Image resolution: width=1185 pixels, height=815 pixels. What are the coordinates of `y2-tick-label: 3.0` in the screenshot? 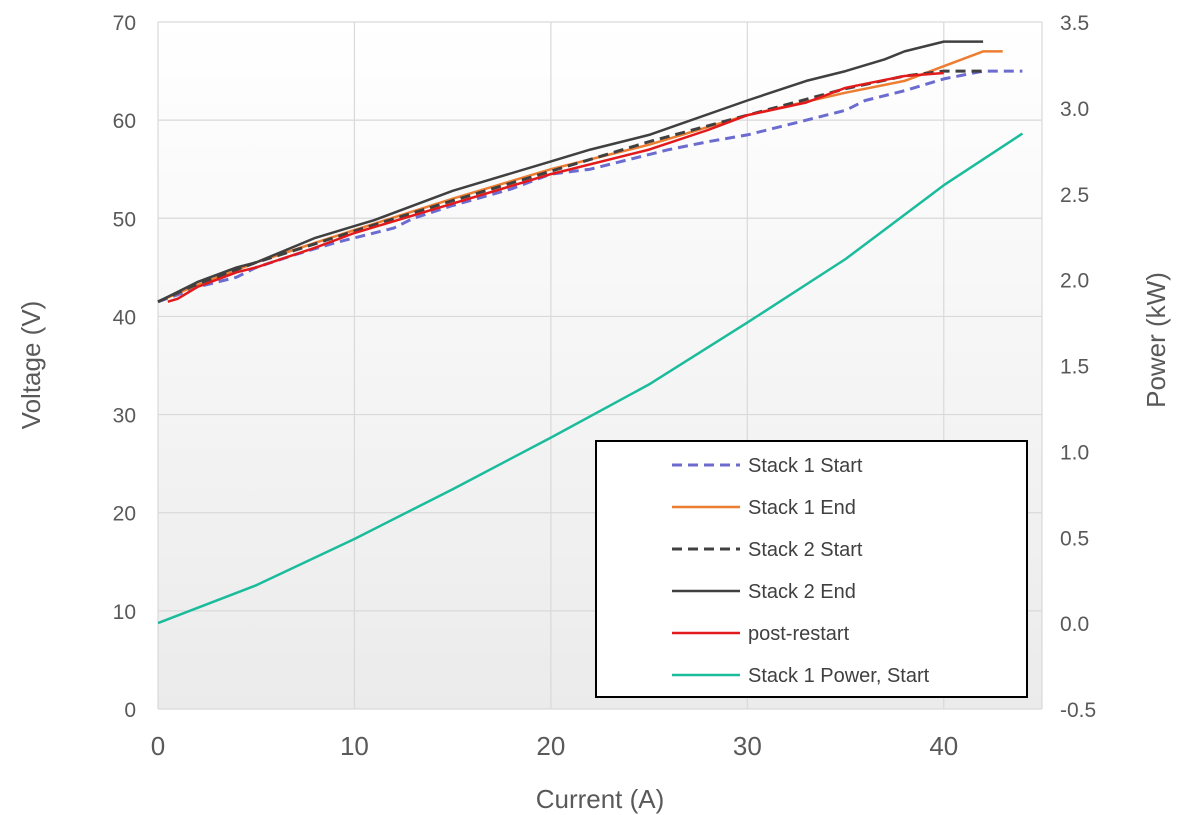 It's located at (1074, 109).